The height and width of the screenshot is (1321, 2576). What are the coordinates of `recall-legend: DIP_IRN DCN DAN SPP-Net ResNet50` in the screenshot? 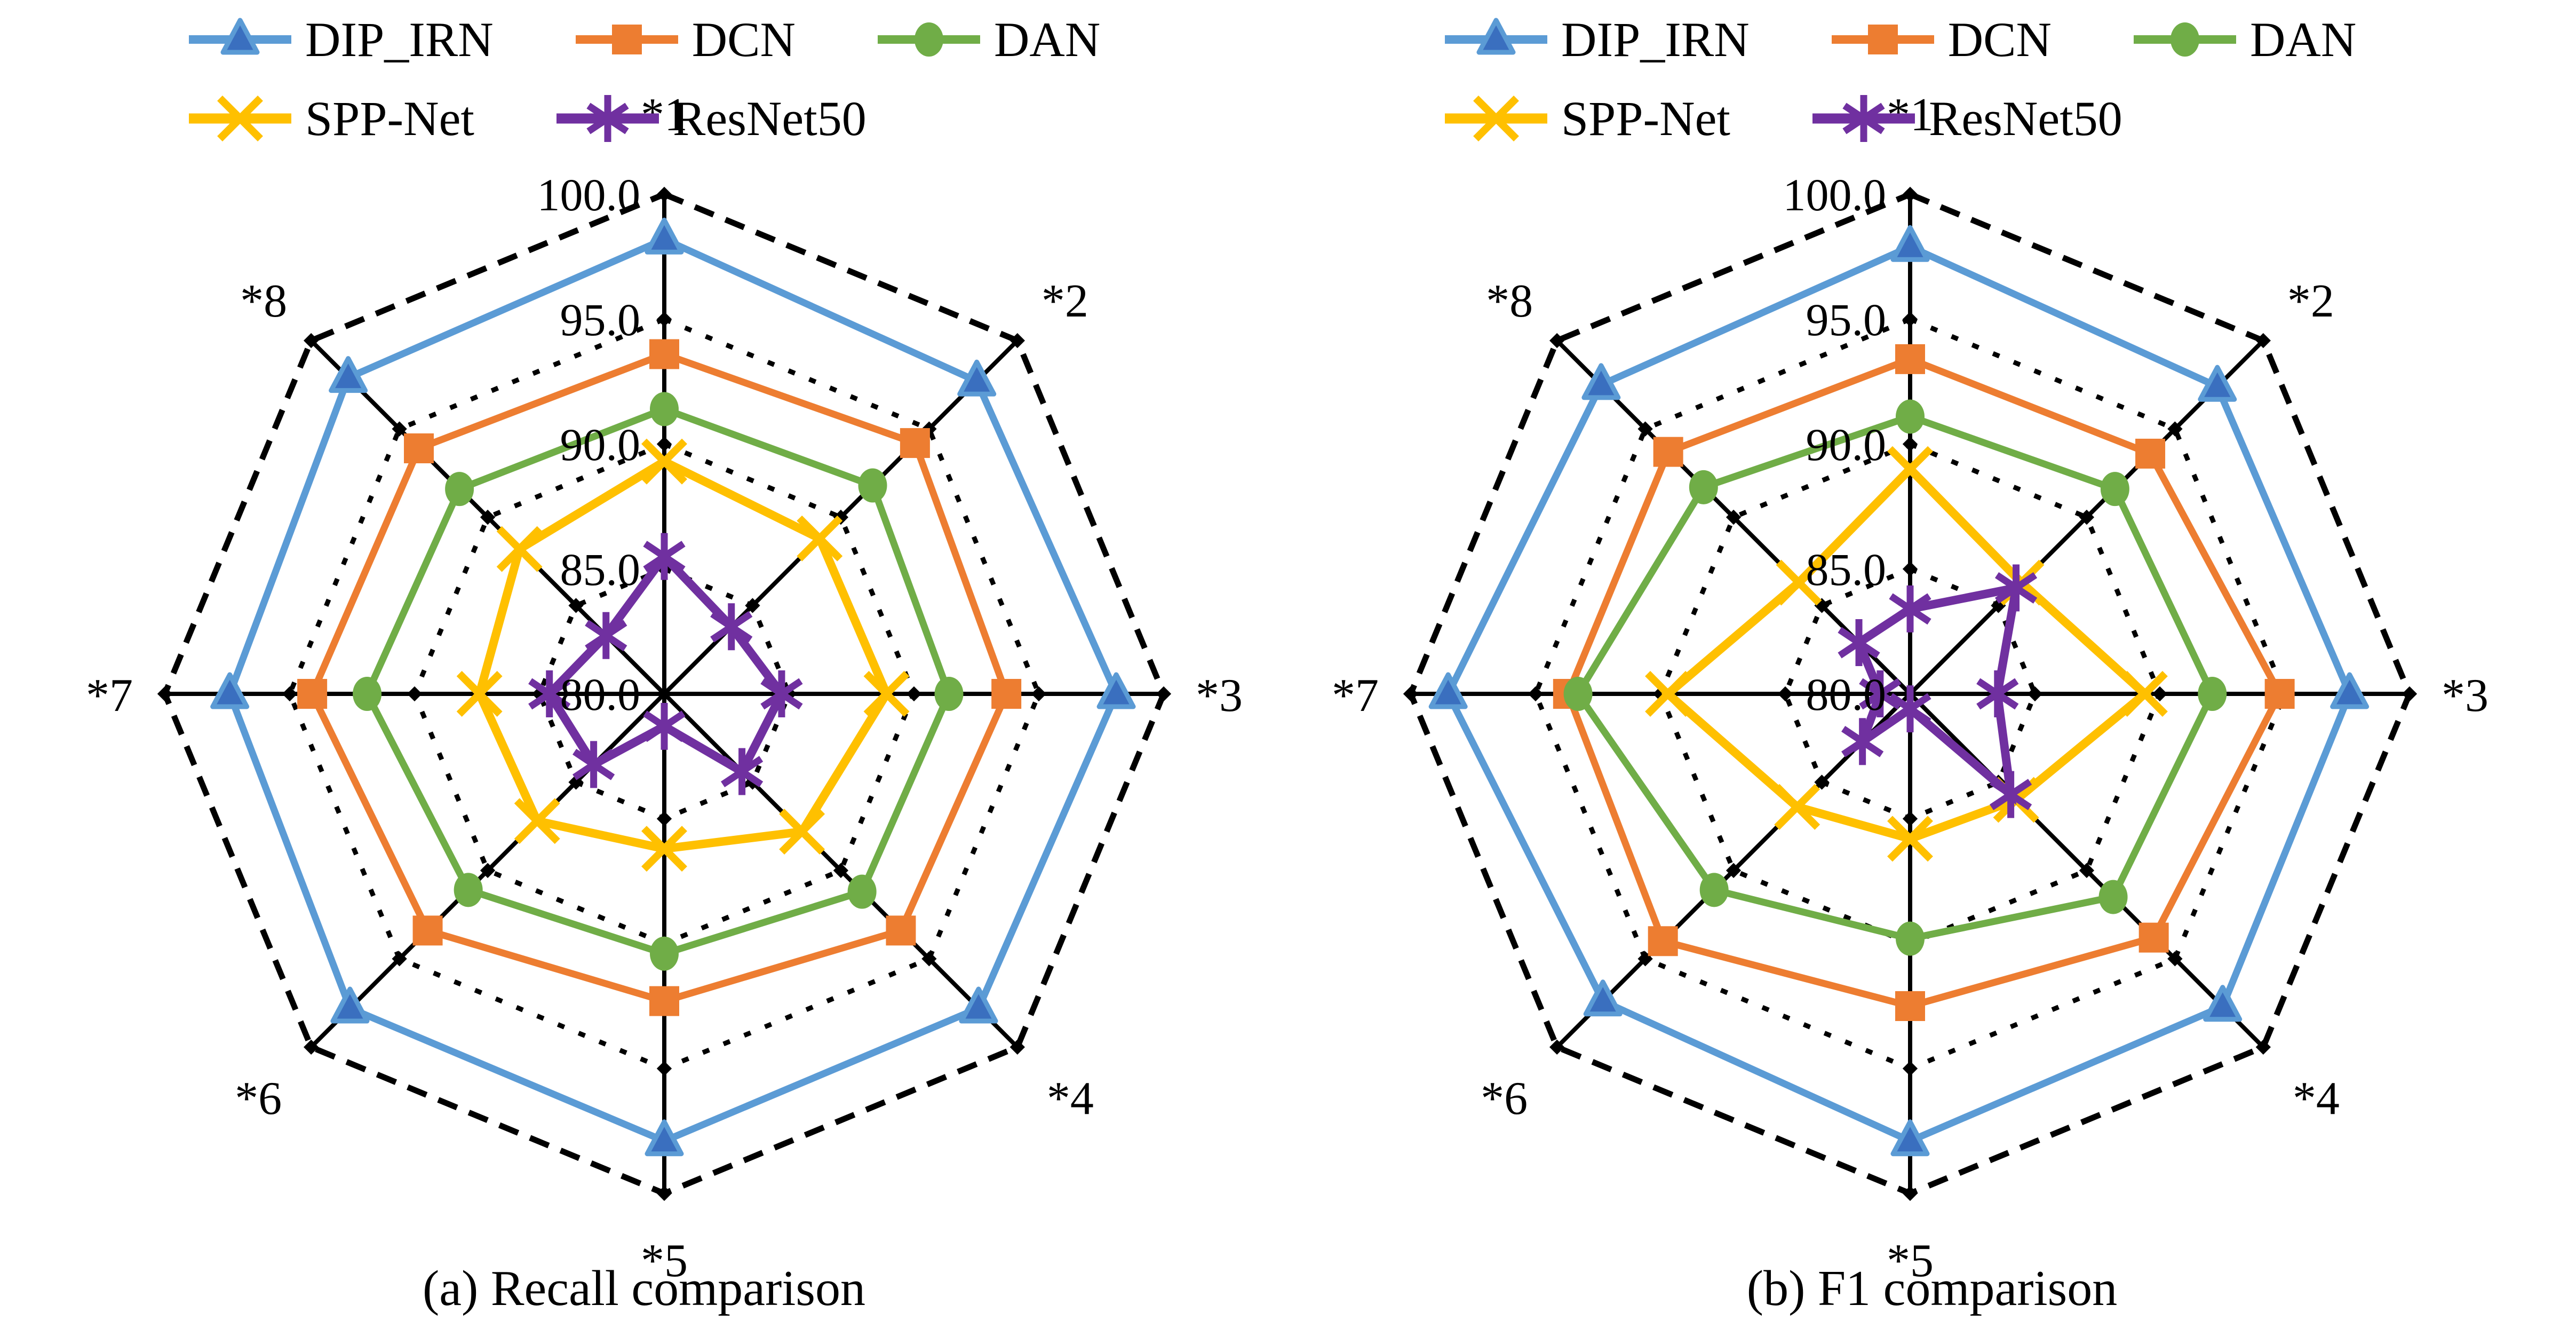 It's located at (643, 79).